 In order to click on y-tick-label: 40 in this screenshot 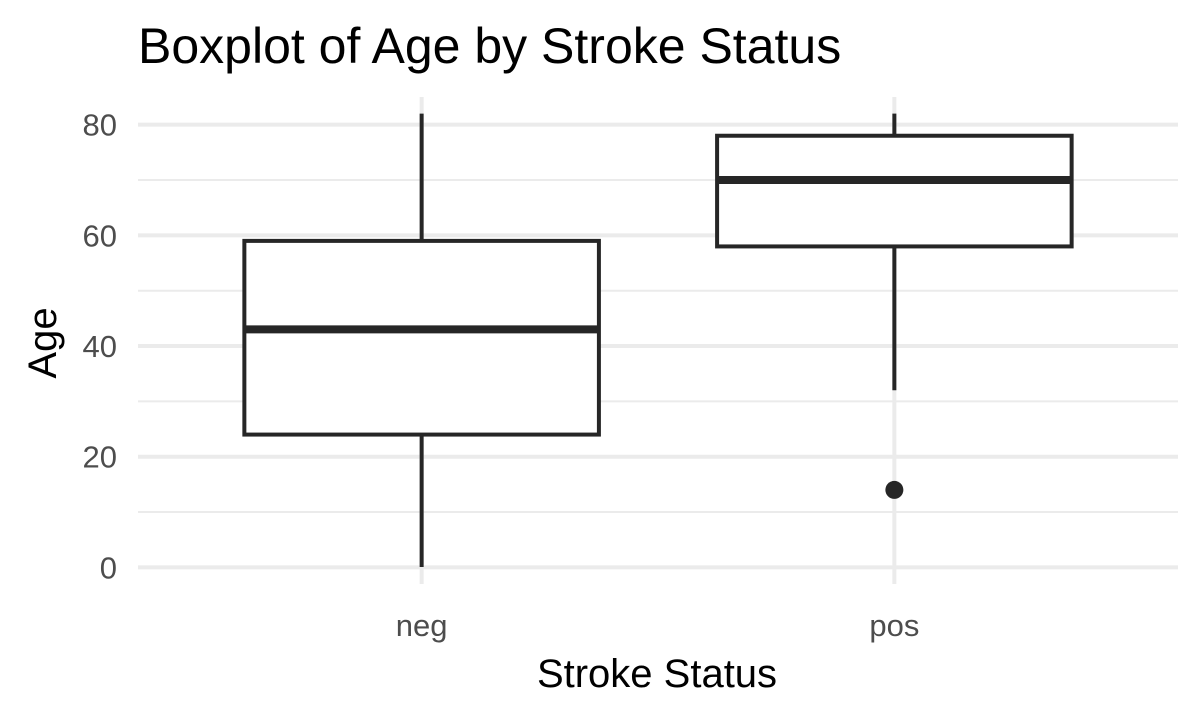, I will do `click(100, 346)`.